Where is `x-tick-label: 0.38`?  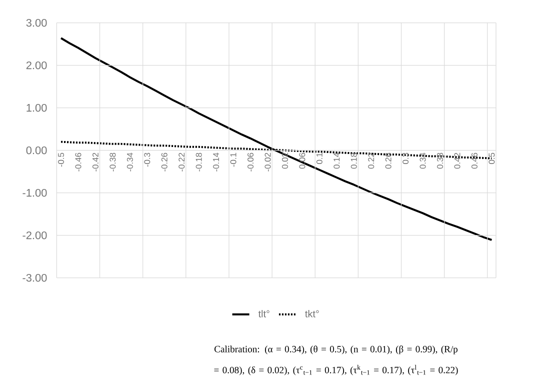 x-tick-label: 0.38 is located at coordinates (440, 160).